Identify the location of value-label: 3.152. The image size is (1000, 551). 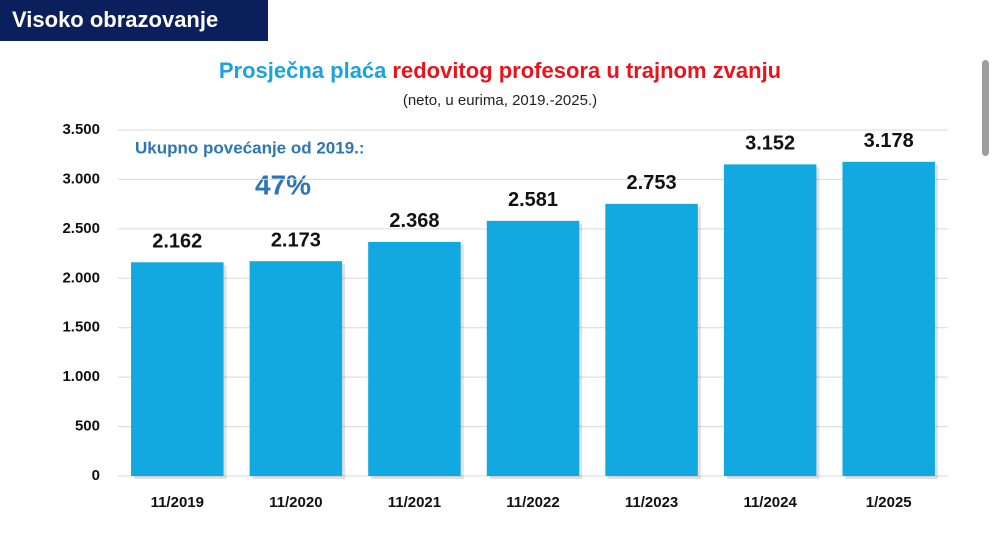
(770, 144).